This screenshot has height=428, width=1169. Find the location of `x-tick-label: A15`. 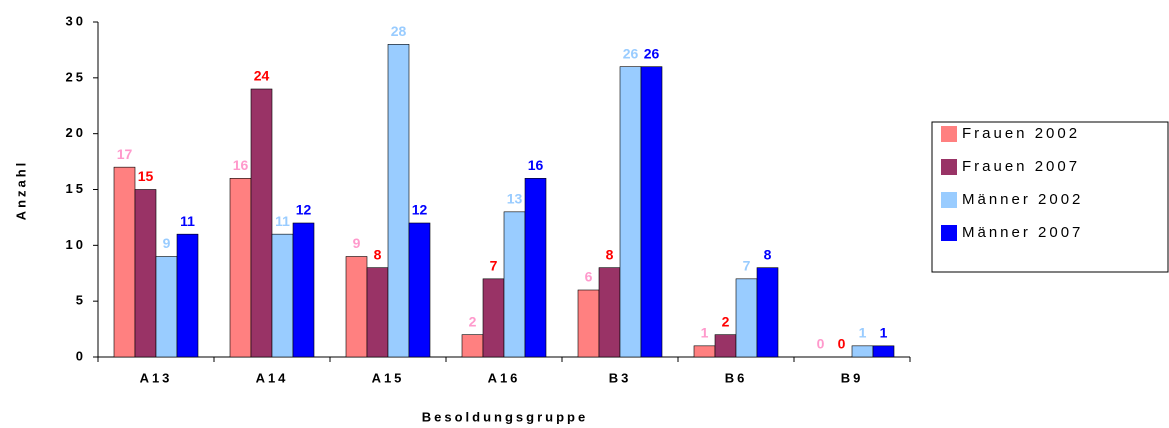

x-tick-label: A15 is located at coordinates (388, 377).